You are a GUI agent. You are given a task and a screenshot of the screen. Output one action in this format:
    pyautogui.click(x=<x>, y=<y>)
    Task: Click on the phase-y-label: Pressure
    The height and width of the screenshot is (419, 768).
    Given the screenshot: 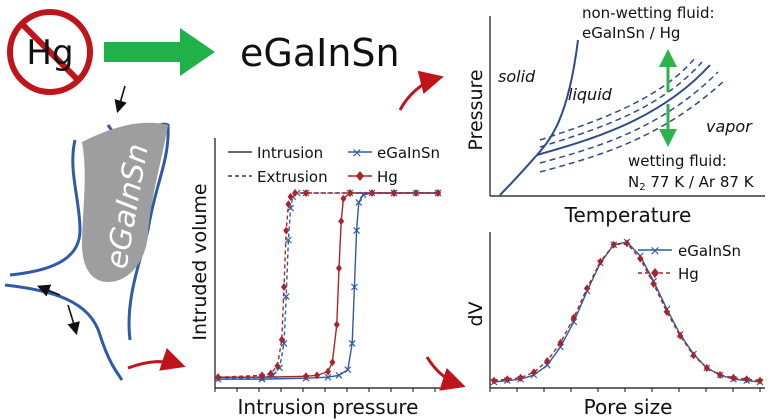 What is the action you would take?
    pyautogui.click(x=476, y=109)
    